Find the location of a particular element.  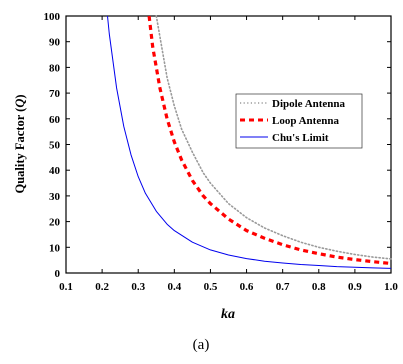

x-axis-label: ka is located at coordinates (228, 314).